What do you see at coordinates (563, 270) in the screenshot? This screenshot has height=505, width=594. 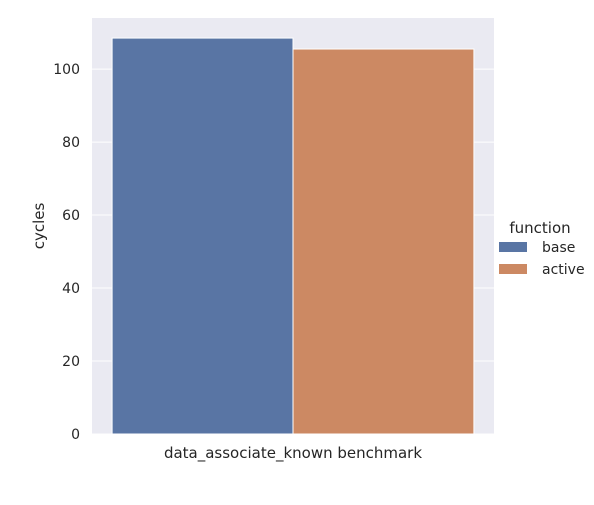 I see `legend-label-active: active` at bounding box center [563, 270].